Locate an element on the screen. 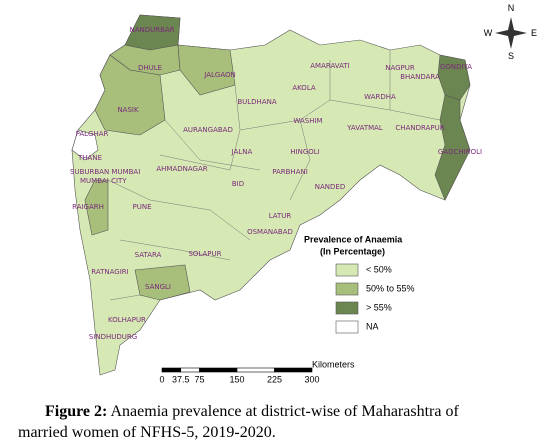  district-label: NAGPUR is located at coordinates (400, 68).